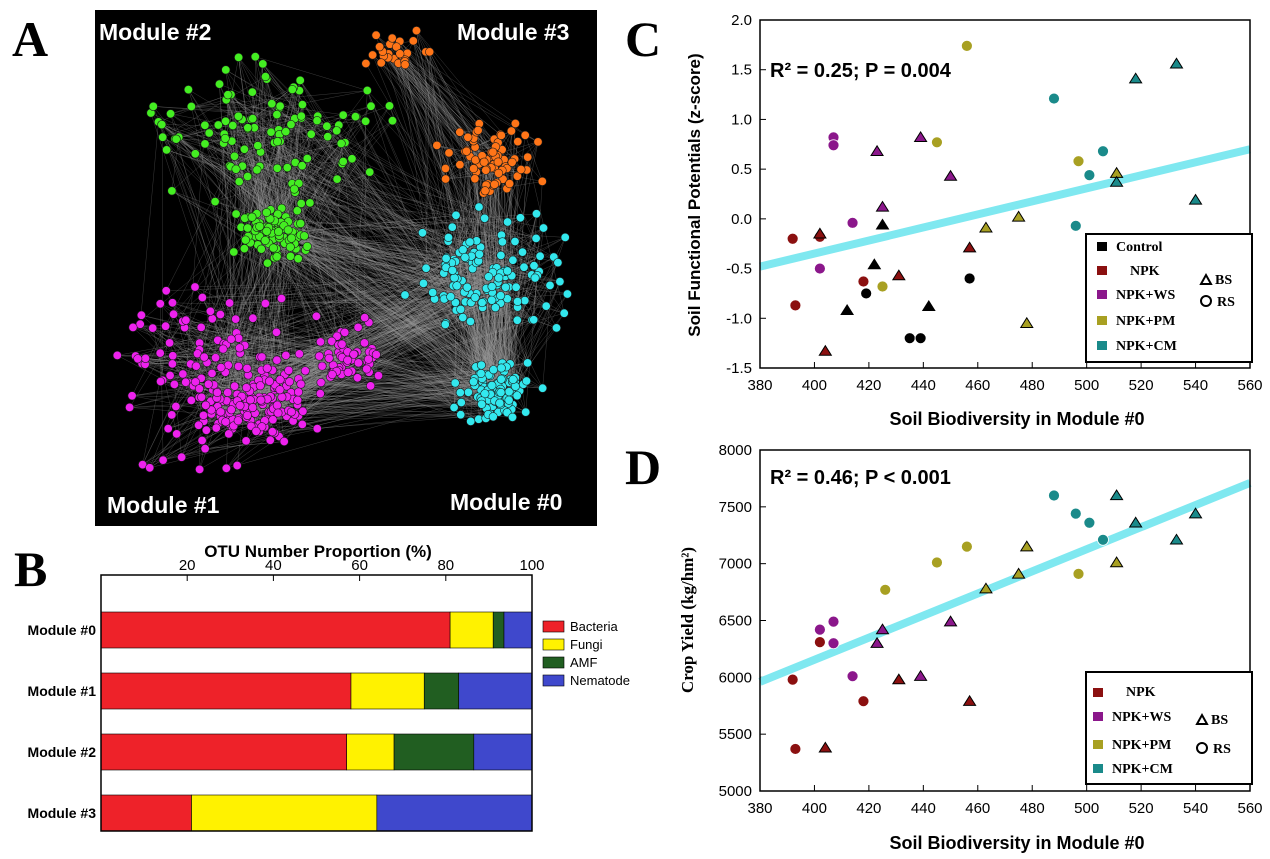 Image resolution: width=1270 pixels, height=859 pixels. Describe the element at coordinates (1206, 278) in the screenshot. I see `legend-c-triangle-icon` at that location.